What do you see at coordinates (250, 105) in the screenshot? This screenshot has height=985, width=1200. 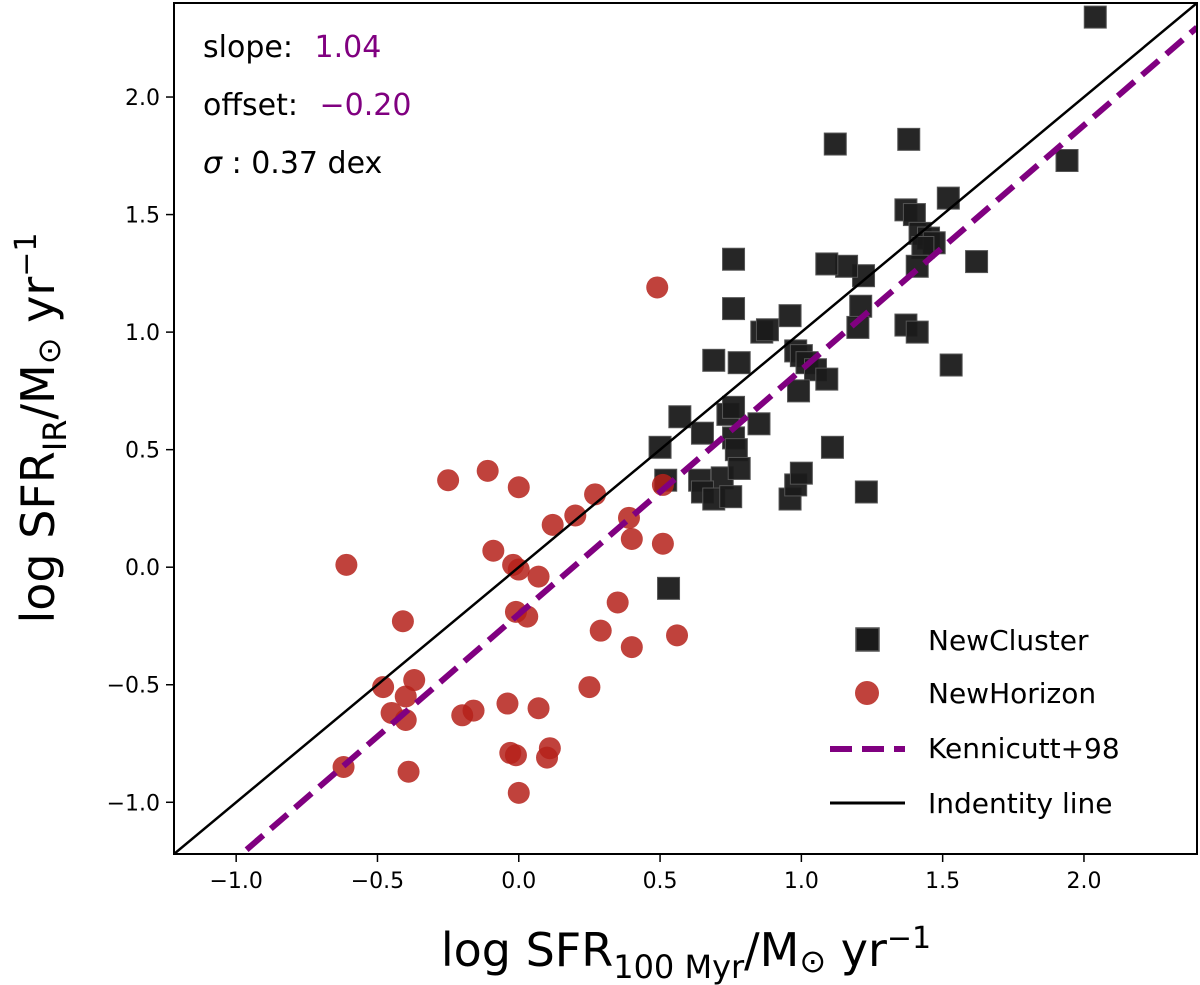 I see `offset-label: offset:` at bounding box center [250, 105].